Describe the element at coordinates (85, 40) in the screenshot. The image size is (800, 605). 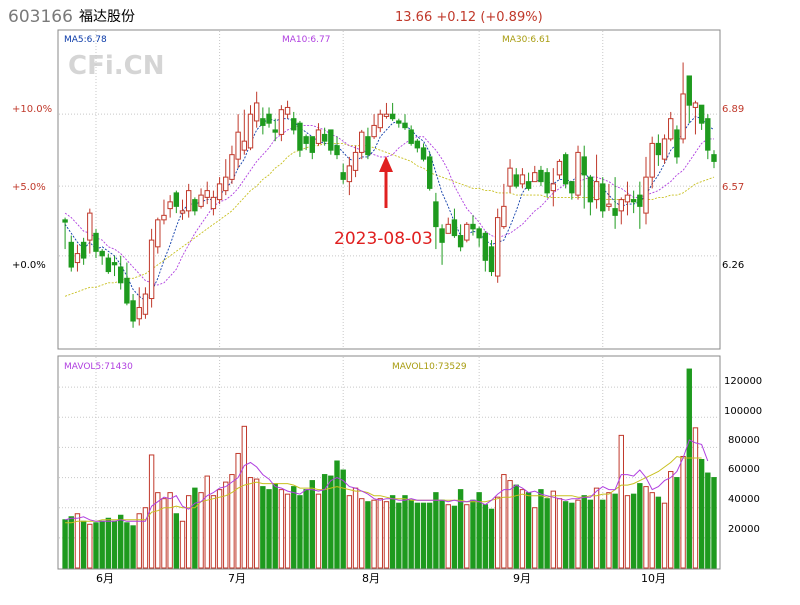
I see `price-legend-ma5: MA5:6.78` at that location.